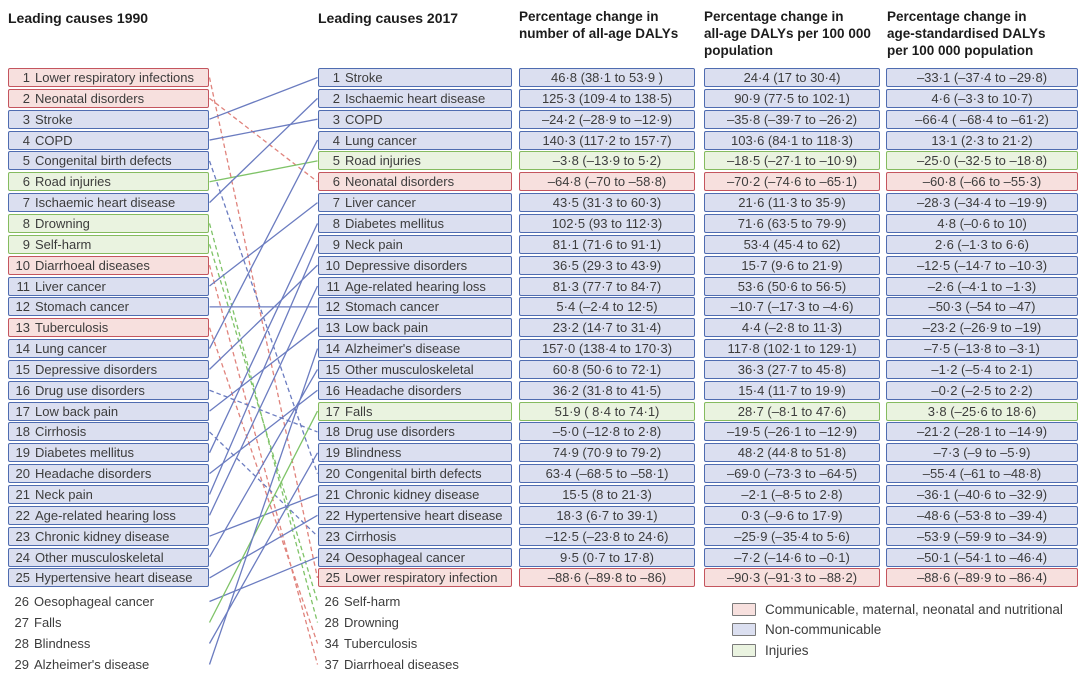 This screenshot has height=682, width=1080. What do you see at coordinates (607, 286) in the screenshot?
I see `value-cell: 81·3 (77·7 to 84·7)` at bounding box center [607, 286].